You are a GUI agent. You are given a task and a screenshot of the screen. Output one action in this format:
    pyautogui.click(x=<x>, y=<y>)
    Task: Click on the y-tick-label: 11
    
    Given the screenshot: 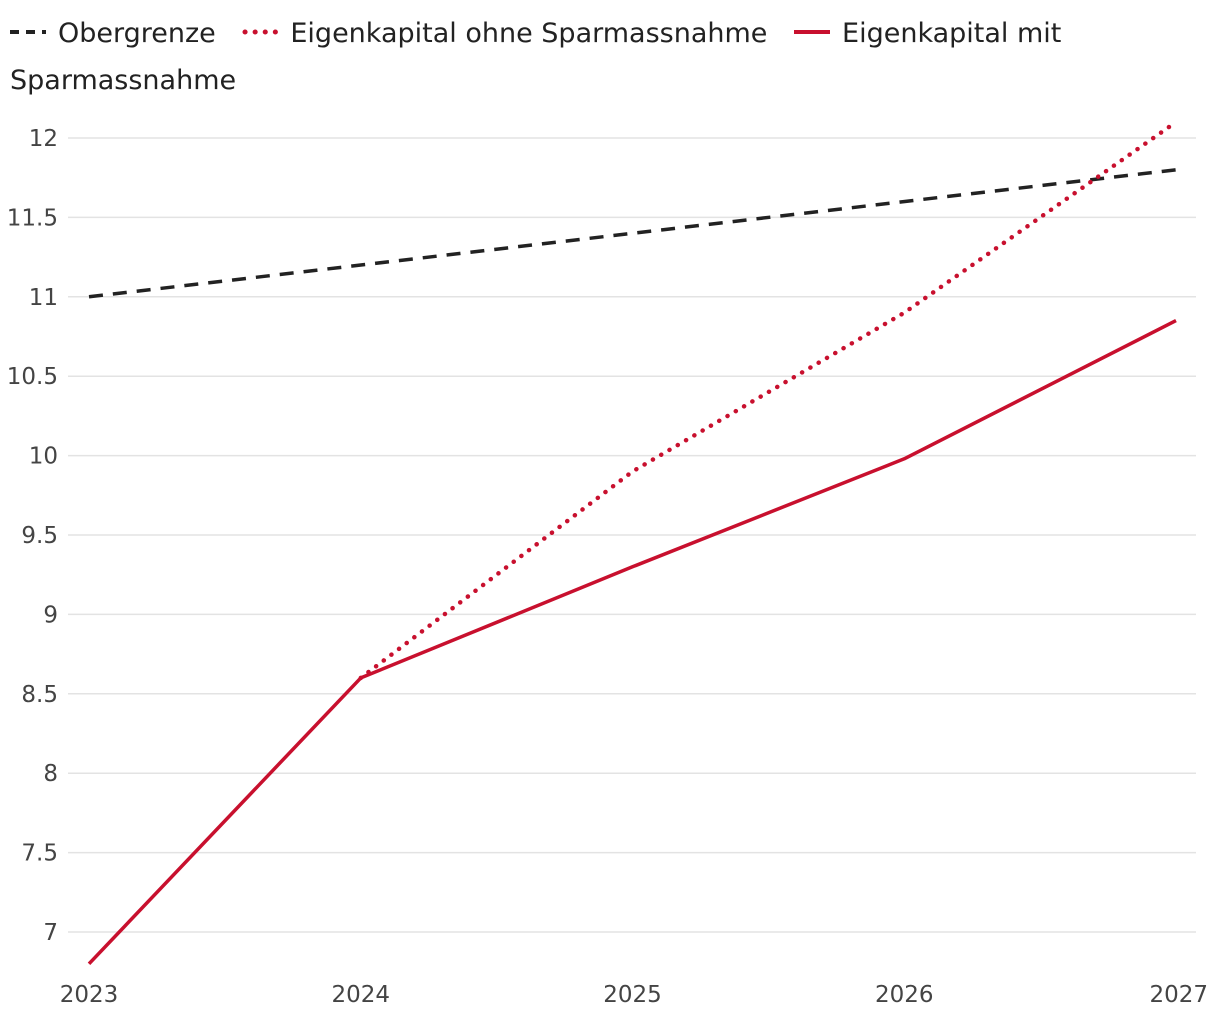 What is the action you would take?
    pyautogui.click(x=43, y=298)
    